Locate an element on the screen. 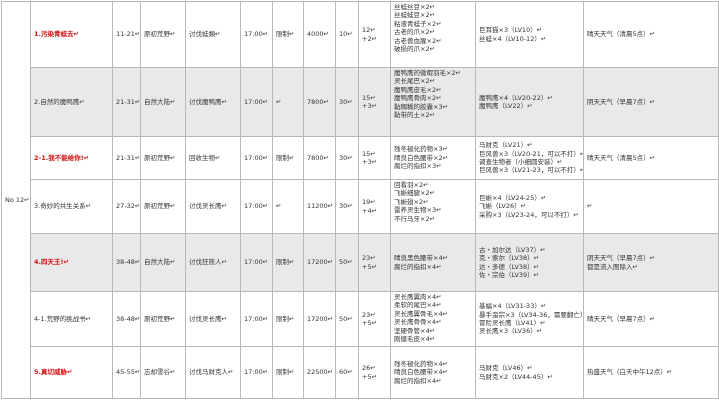 Image resolution: width=719 pixels, height=400 pixels. cell-line: 残冬褪化药物×3↵ is located at coordinates (421, 149).